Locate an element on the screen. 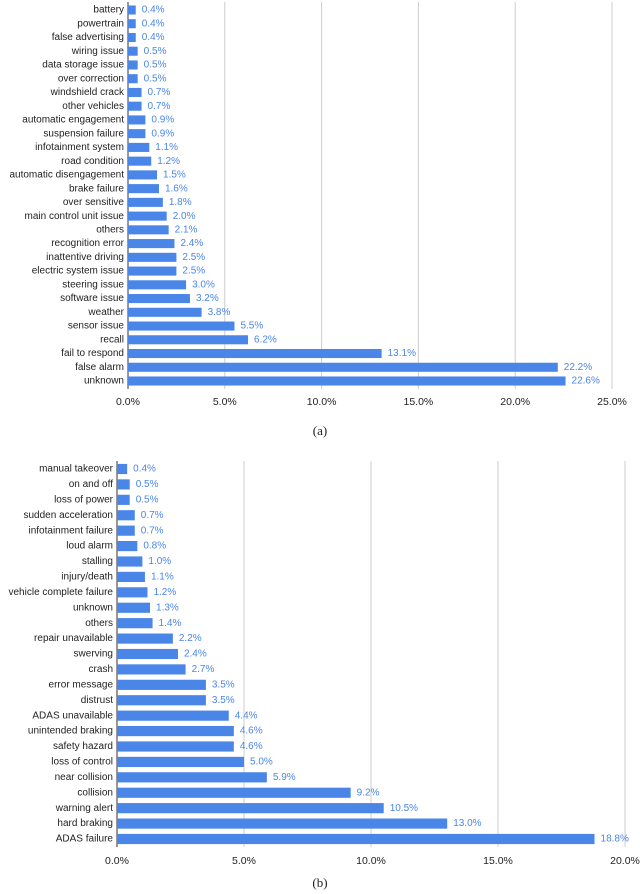  category-label: main control unit issue is located at coordinates (75, 216).